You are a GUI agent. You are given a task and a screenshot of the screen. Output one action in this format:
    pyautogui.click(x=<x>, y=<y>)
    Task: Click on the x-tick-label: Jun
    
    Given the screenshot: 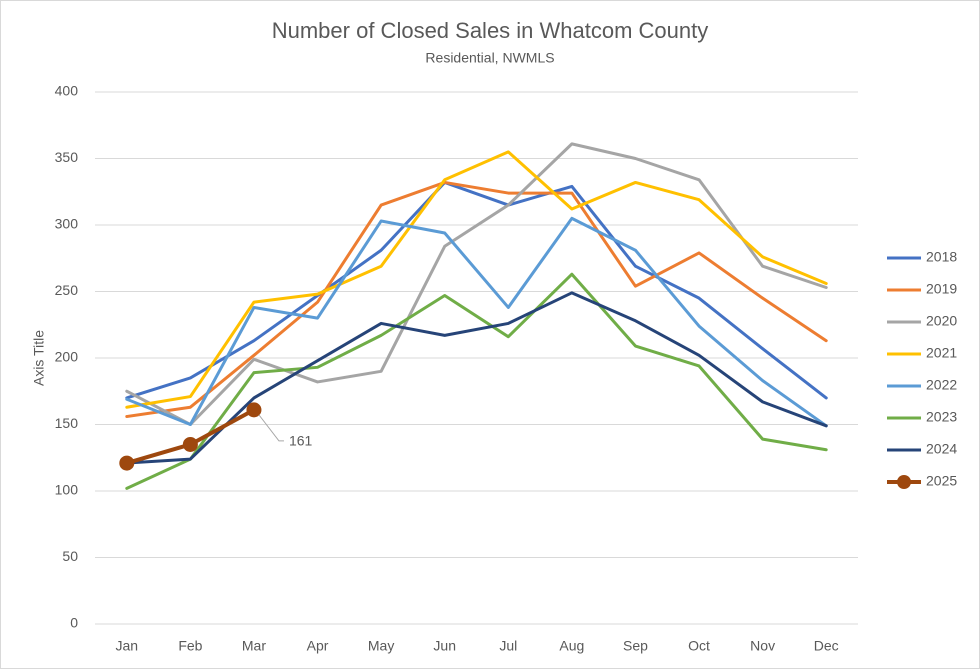 What is the action you would take?
    pyautogui.click(x=444, y=646)
    